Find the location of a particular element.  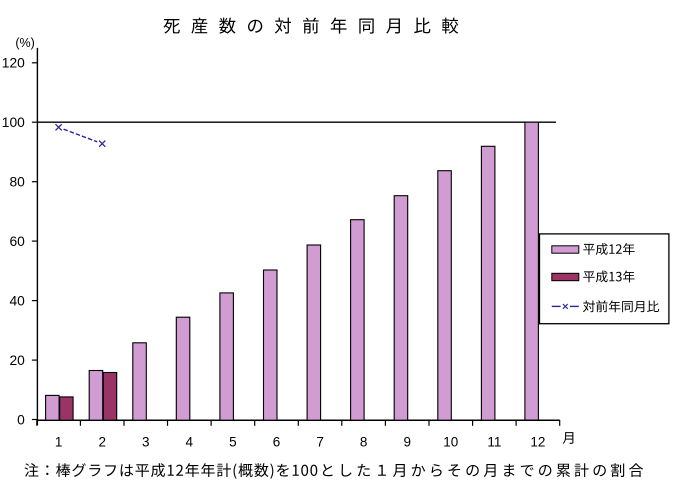

svg-text: 6 is located at coordinates (277, 442).